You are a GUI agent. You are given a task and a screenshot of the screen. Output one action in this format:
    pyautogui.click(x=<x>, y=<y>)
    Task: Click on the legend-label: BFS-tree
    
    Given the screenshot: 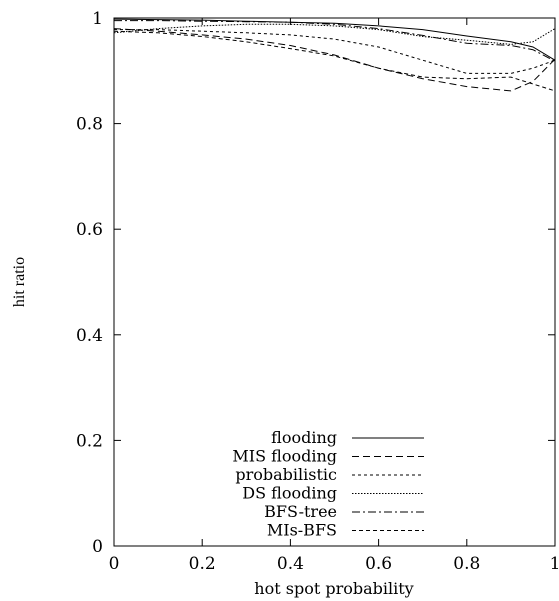 What is the action you would take?
    pyautogui.click(x=300, y=511)
    